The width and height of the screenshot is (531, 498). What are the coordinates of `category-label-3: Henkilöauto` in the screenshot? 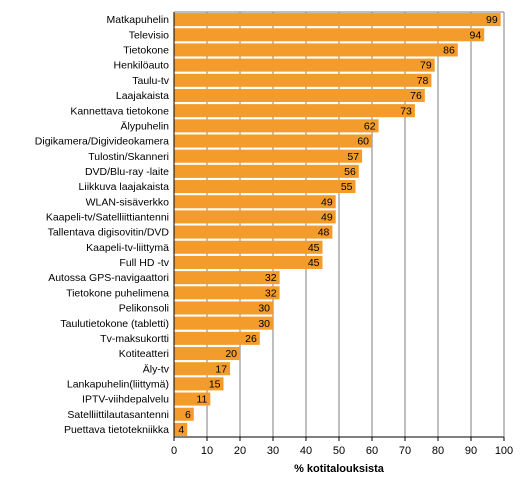 It's located at (142, 66).